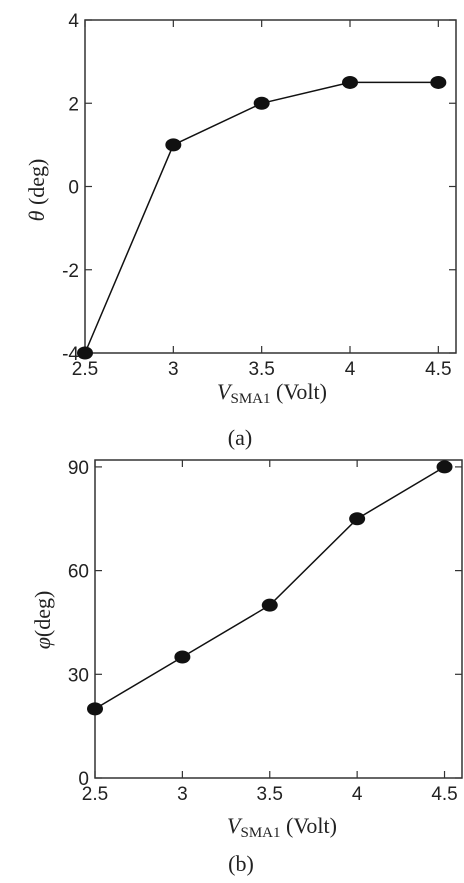  I want to click on chart-b-ylabel: φ(deg), so click(42, 620).